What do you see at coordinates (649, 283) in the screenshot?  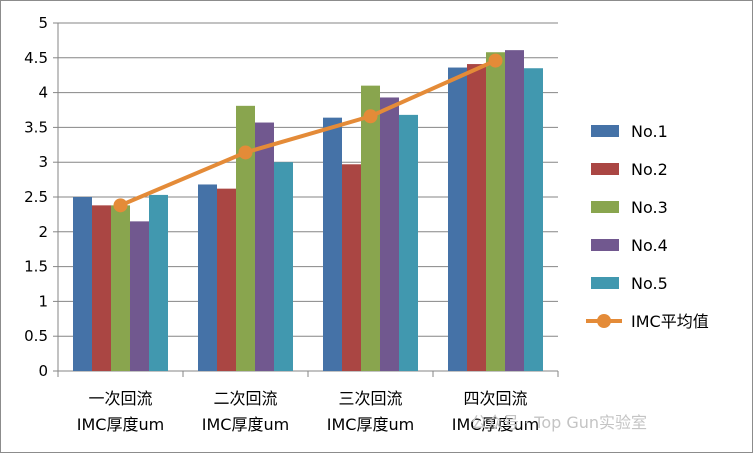 I see `legend-label: No.5` at bounding box center [649, 283].